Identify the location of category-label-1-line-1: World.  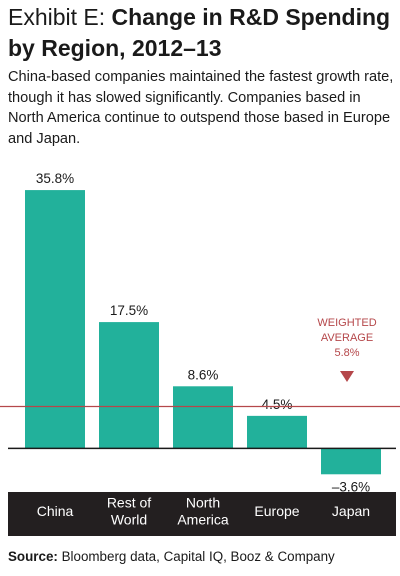
(129, 520).